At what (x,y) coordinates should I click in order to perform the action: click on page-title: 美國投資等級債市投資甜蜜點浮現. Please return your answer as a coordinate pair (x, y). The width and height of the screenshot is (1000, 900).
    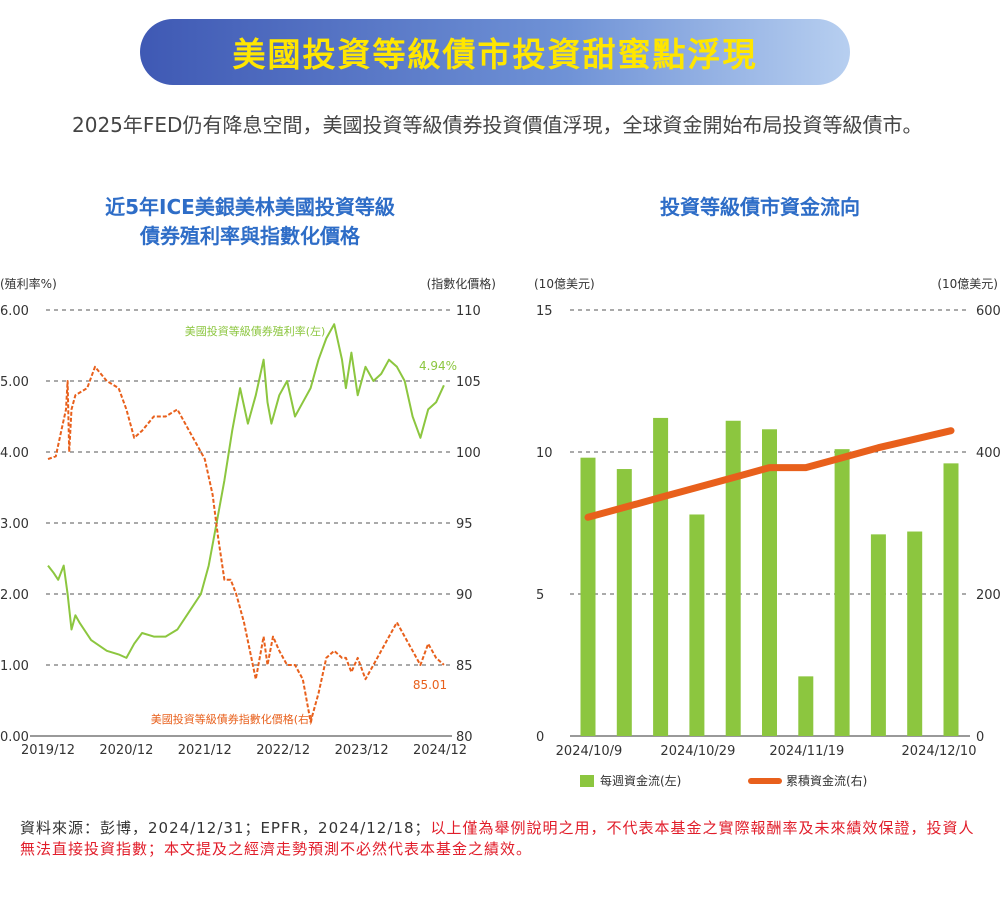
    Looking at the image, I should click on (495, 54).